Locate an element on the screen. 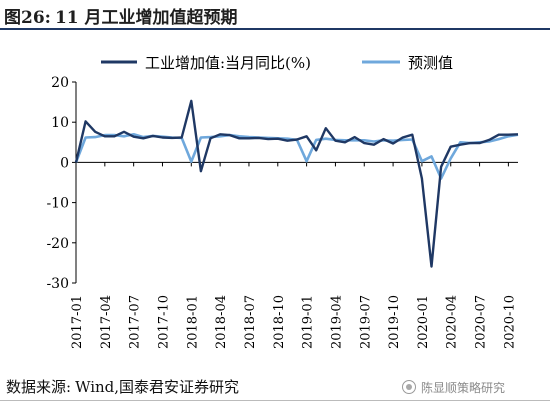  y-tick-label: 10 is located at coordinates (60, 123).